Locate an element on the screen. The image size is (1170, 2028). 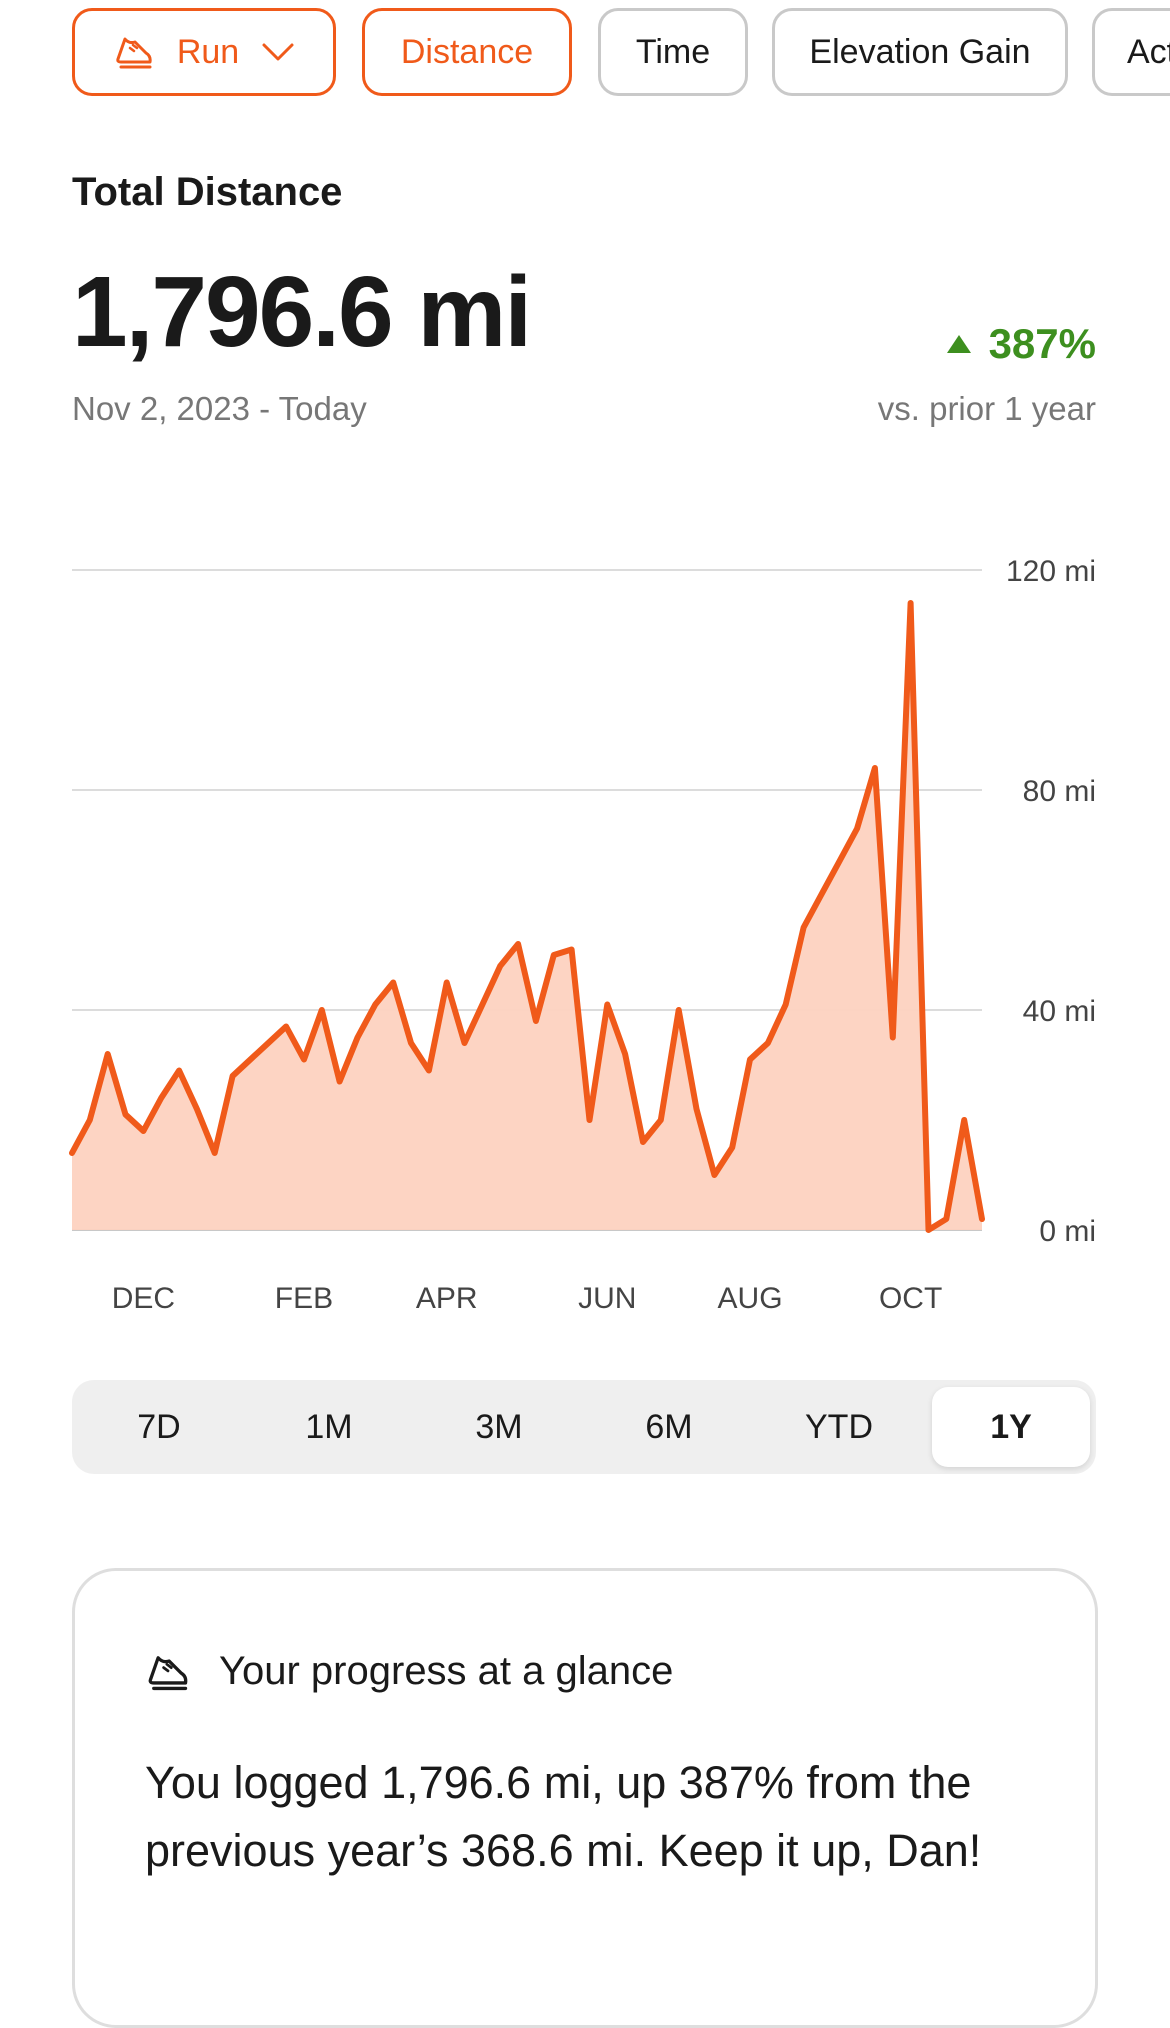
metric-tab-elevation-gain: Elevation Gain is located at coordinates (920, 52).